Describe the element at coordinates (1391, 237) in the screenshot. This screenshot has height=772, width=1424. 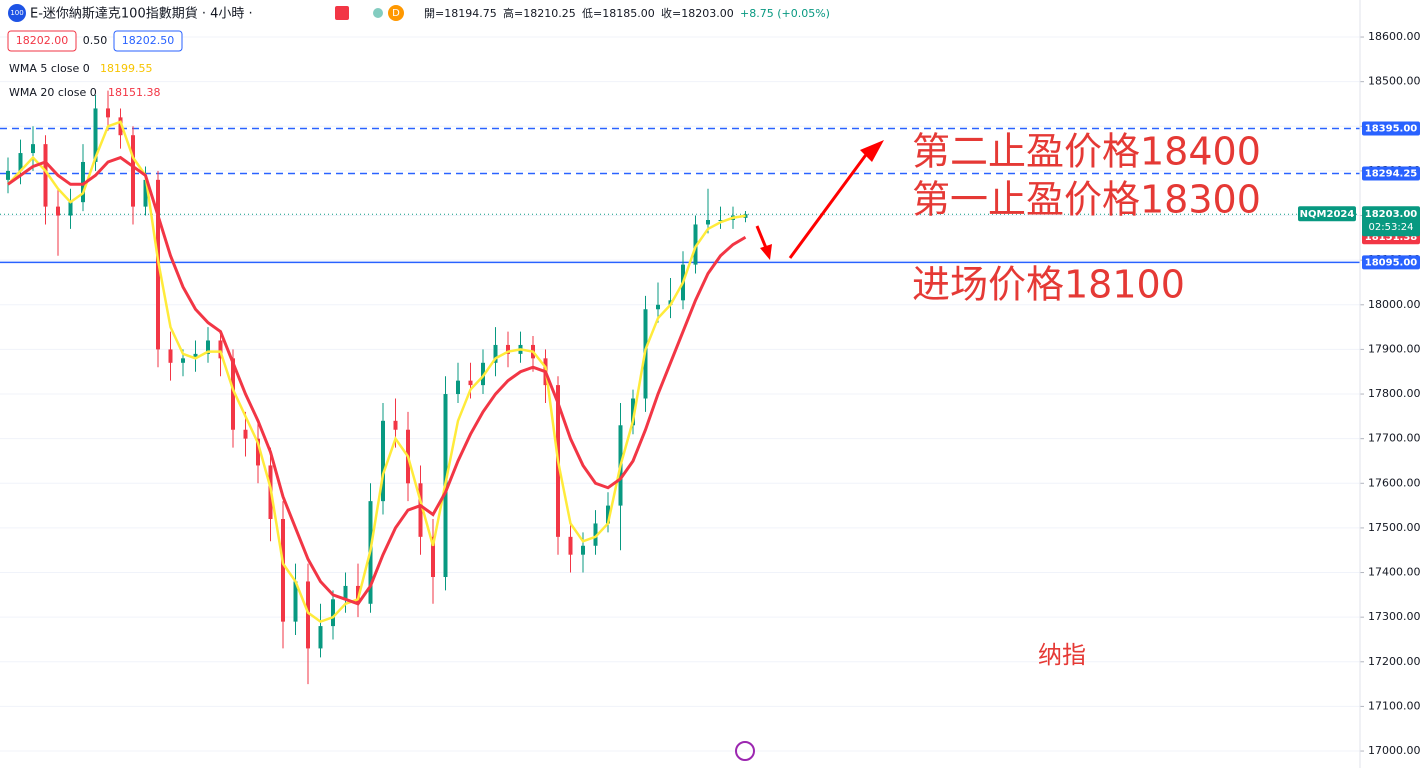
I see `price-tag-label: 18151.38` at that location.